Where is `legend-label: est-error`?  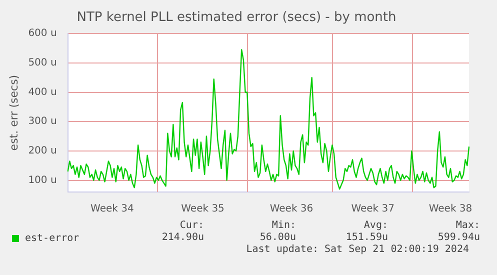 legend-label: est-error is located at coordinates (52, 238).